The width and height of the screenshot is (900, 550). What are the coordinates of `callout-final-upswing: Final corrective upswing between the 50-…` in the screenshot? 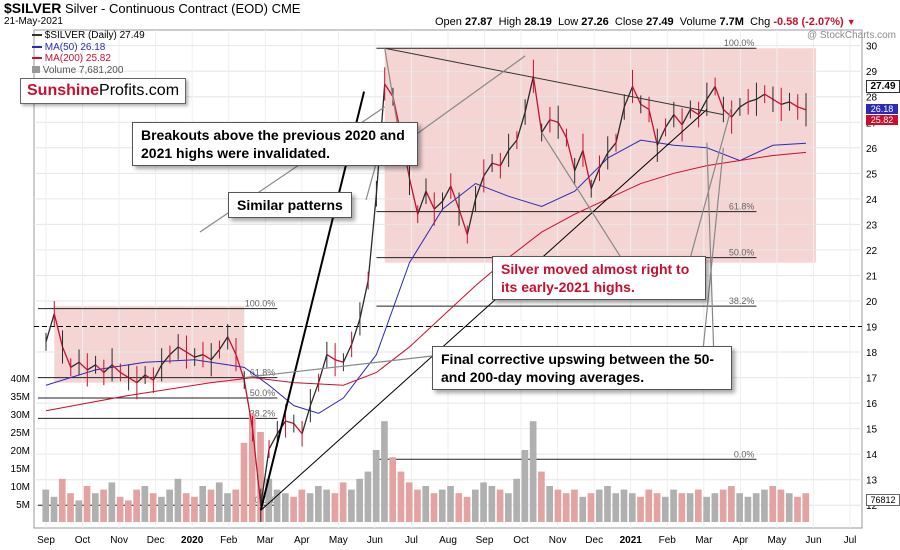 It's located at (582, 368).